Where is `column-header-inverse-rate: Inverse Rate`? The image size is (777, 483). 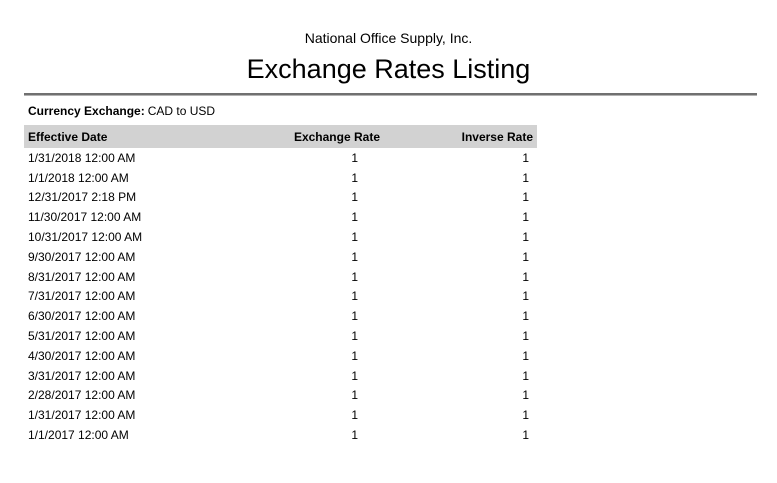 column-header-inverse-rate: Inverse Rate is located at coordinates (460, 136).